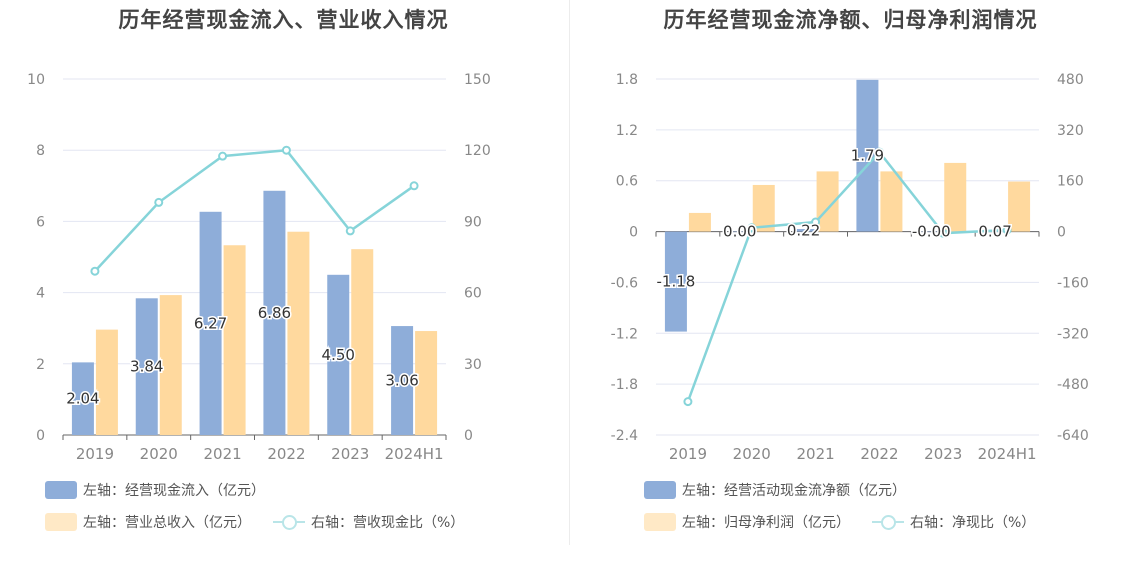  Describe the element at coordinates (40, 365) in the screenshot. I see `left-axis-tick-label: 2` at that location.